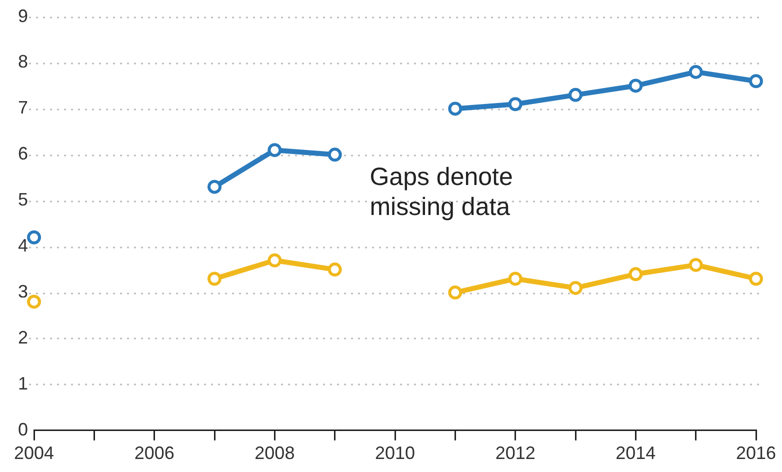  I want to click on x-tick-label: 2008, so click(274, 453).